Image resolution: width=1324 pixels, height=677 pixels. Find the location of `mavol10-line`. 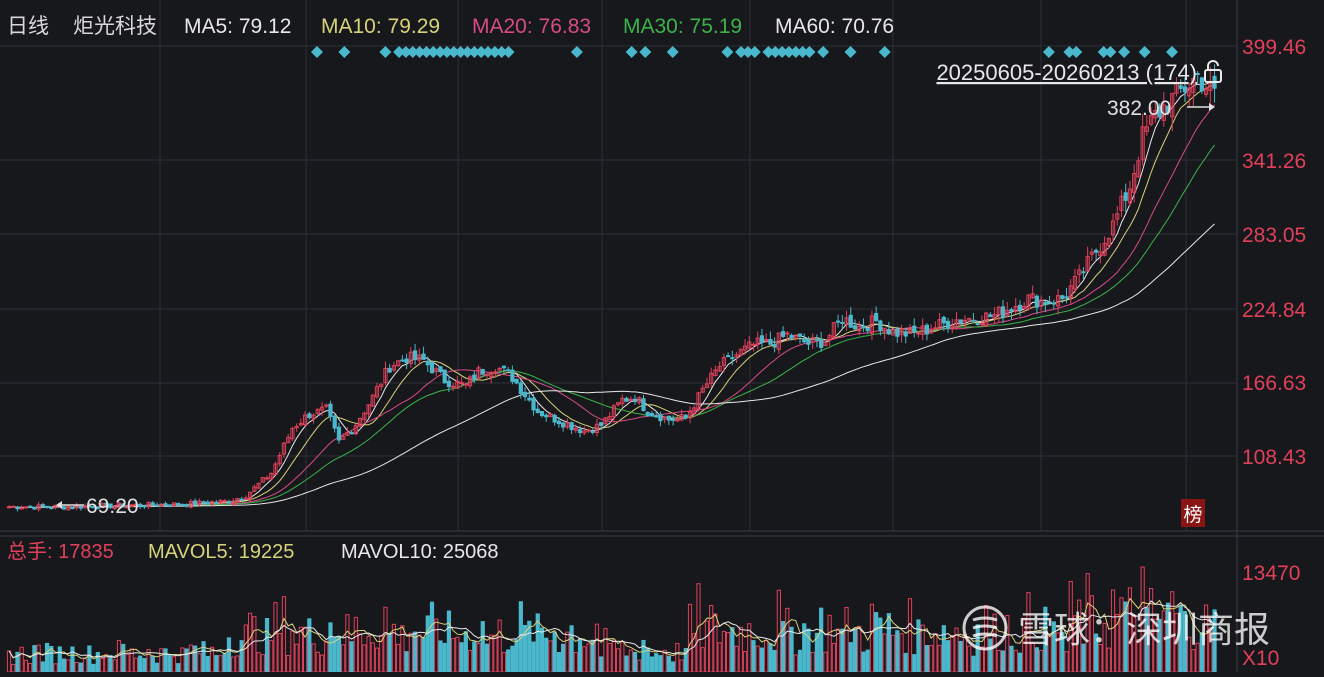

mavol10-line is located at coordinates (611, 629).